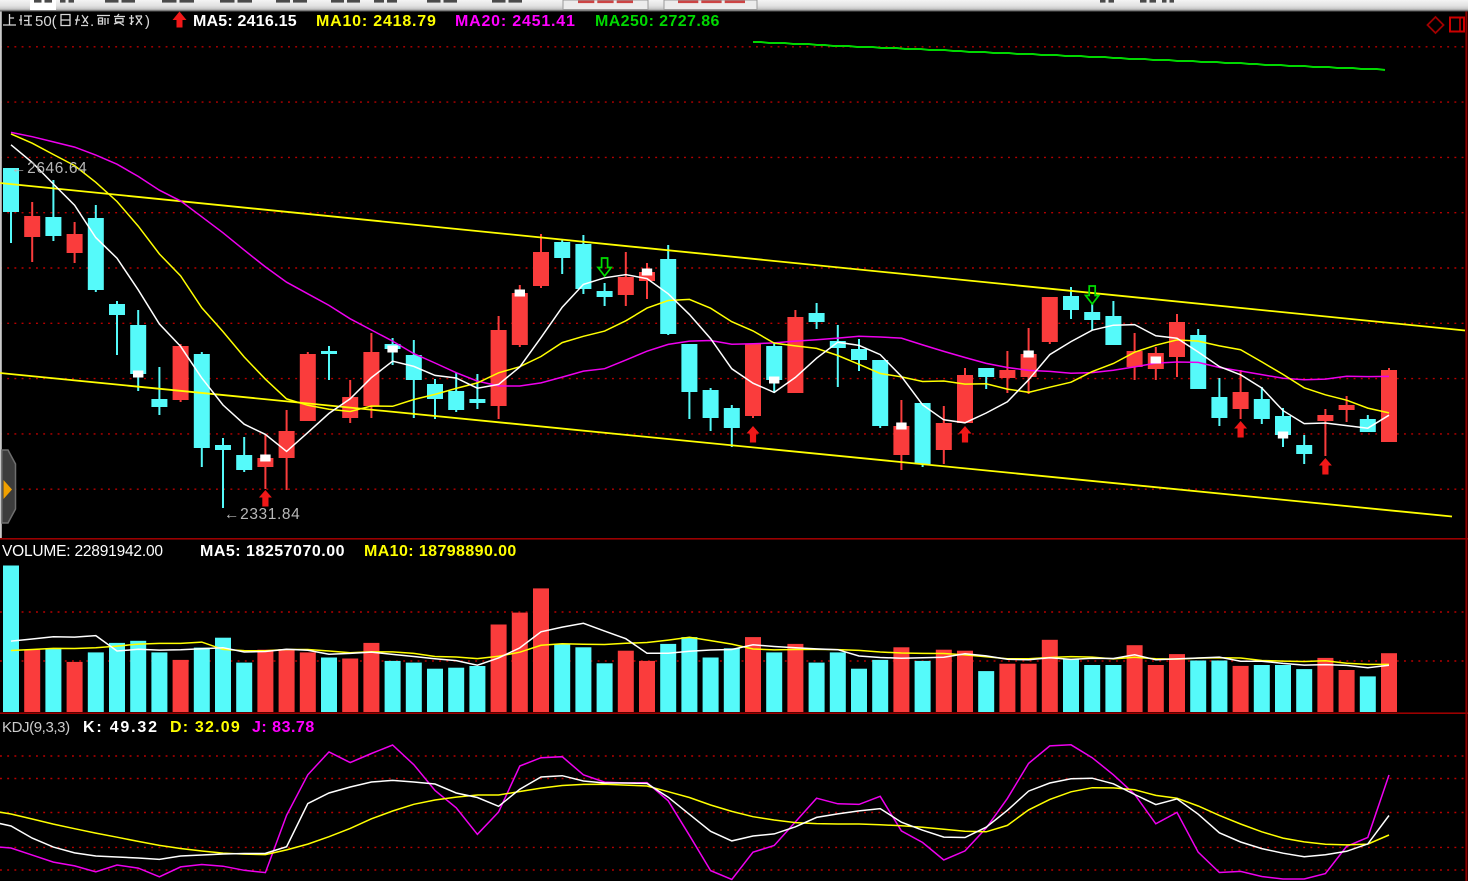  What do you see at coordinates (245, 21) in the screenshot?
I see `svg-text: MA5: 2416.15` at bounding box center [245, 21].